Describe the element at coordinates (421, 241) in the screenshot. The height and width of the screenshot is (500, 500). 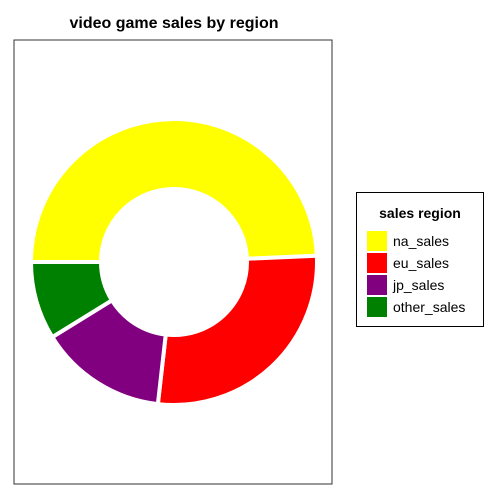
I see `legend-label: na_sales` at that location.